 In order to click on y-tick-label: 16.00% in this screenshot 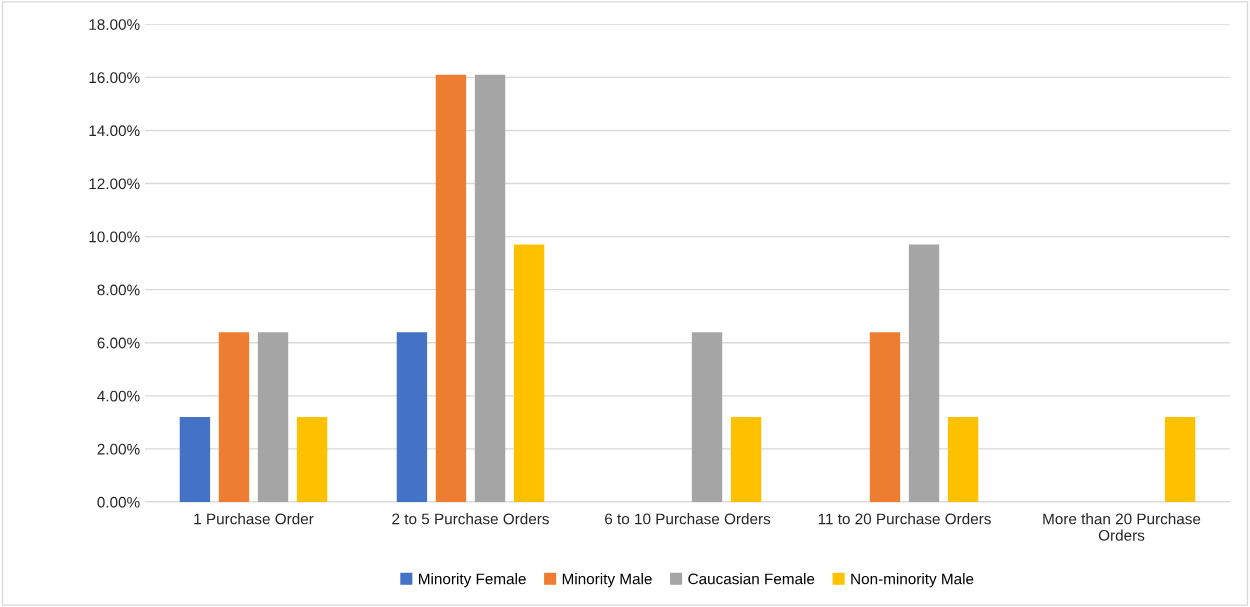, I will do `click(114, 78)`.